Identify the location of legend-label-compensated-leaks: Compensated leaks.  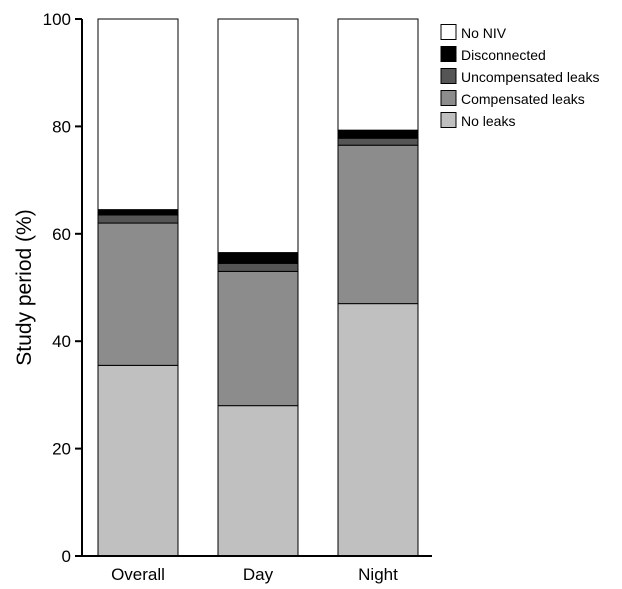
(523, 99).